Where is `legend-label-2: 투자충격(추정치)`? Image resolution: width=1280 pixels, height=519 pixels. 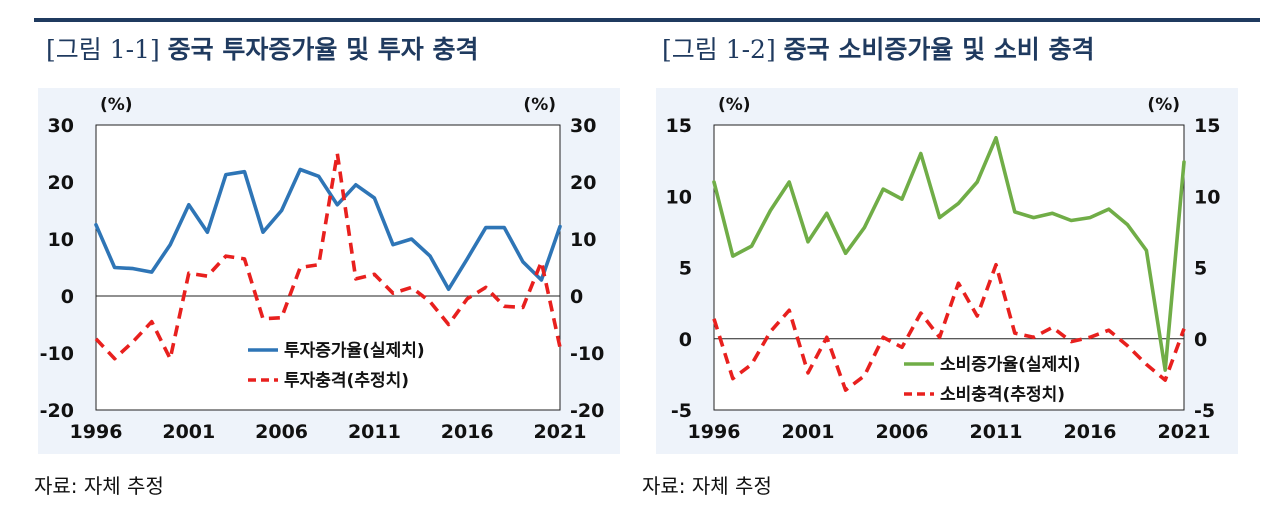 legend-label-2: 투자충격(추정치) is located at coordinates (346, 381).